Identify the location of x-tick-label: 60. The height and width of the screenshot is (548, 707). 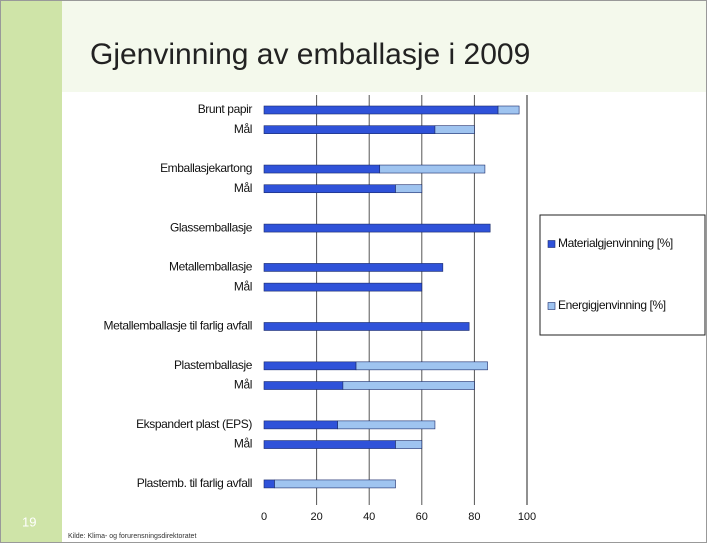
(422, 517).